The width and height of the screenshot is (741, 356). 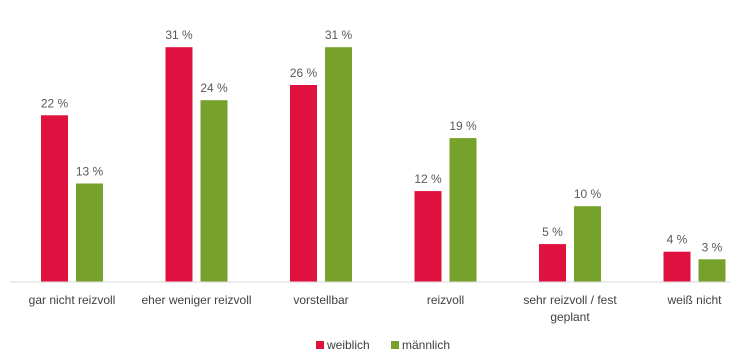 What do you see at coordinates (179, 35) in the screenshot?
I see `data-label-weiblich-1: 31 %` at bounding box center [179, 35].